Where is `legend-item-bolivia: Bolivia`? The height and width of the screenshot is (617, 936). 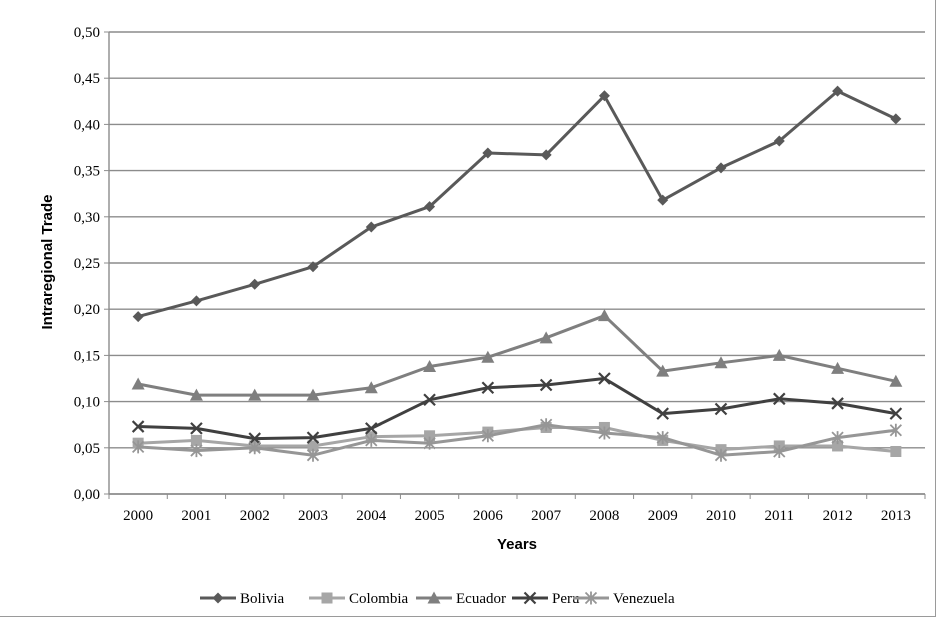 legend-item-bolivia: Bolivia is located at coordinates (242, 599).